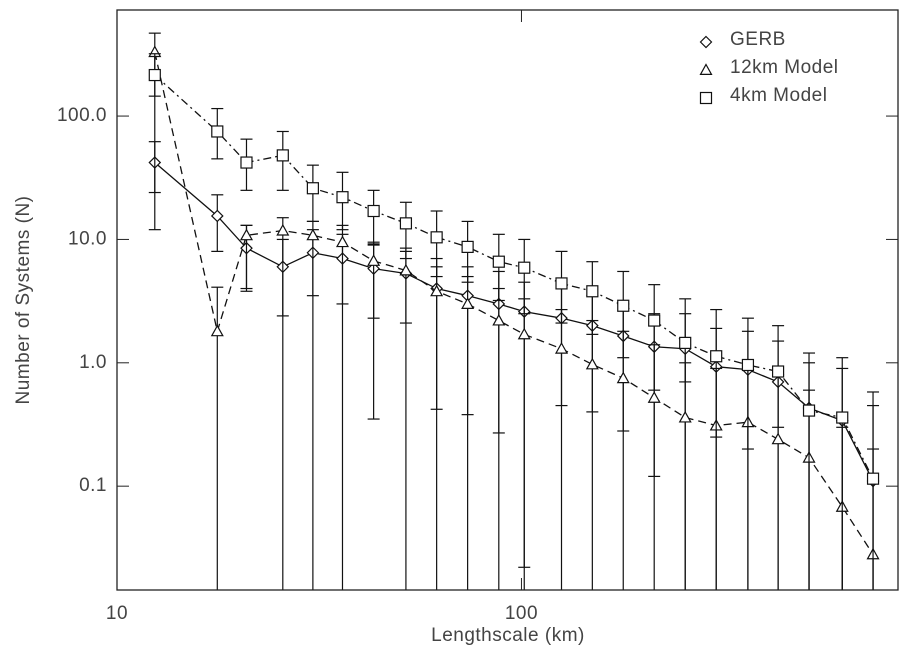  I want to click on legend-label: 12km Model, so click(784, 67).